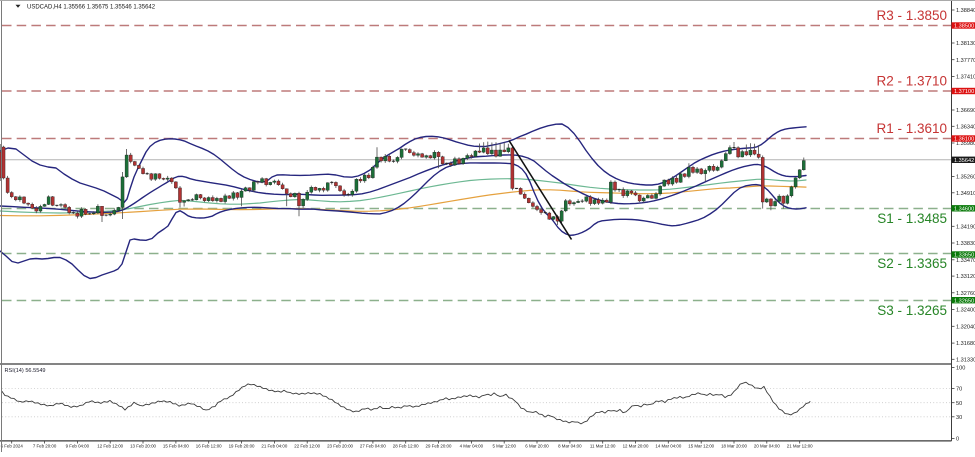 This screenshot has height=457, width=975. What do you see at coordinates (964, 161) in the screenshot?
I see `svg-text: 1.35642` at bounding box center [964, 161].